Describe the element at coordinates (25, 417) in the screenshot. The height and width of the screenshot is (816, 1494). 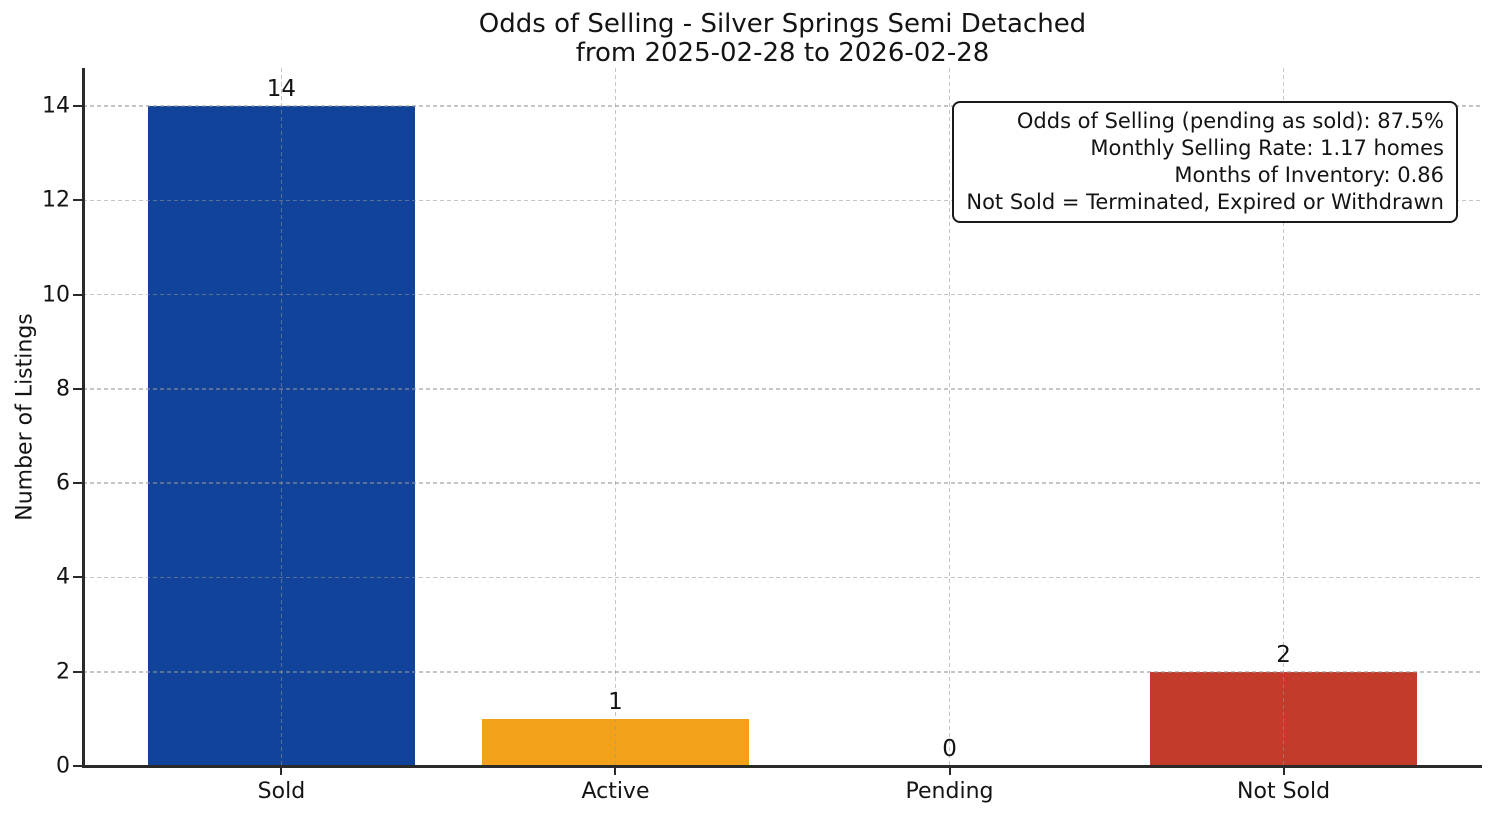
I see `y-axis-label: Number of Listings` at that location.